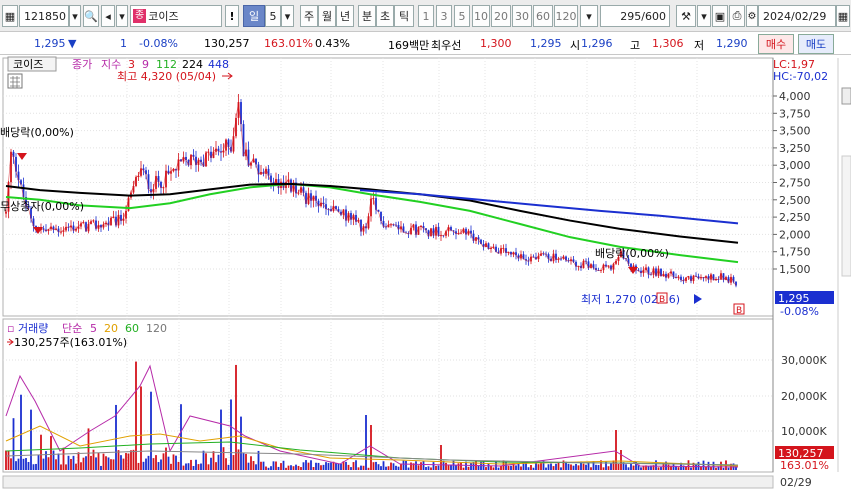 Image resolution: width=851 pixels, height=497 pixels. I want to click on warning-button: !, so click(232, 16).